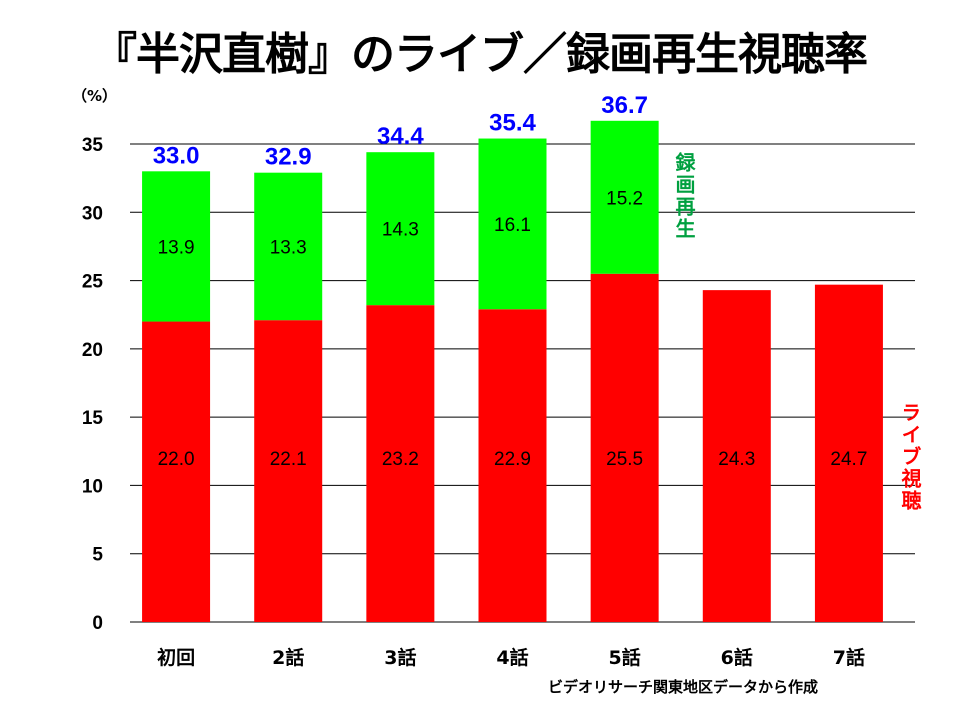  What do you see at coordinates (848, 459) in the screenshot?
I see `data-label-live: 24.7` at bounding box center [848, 459].